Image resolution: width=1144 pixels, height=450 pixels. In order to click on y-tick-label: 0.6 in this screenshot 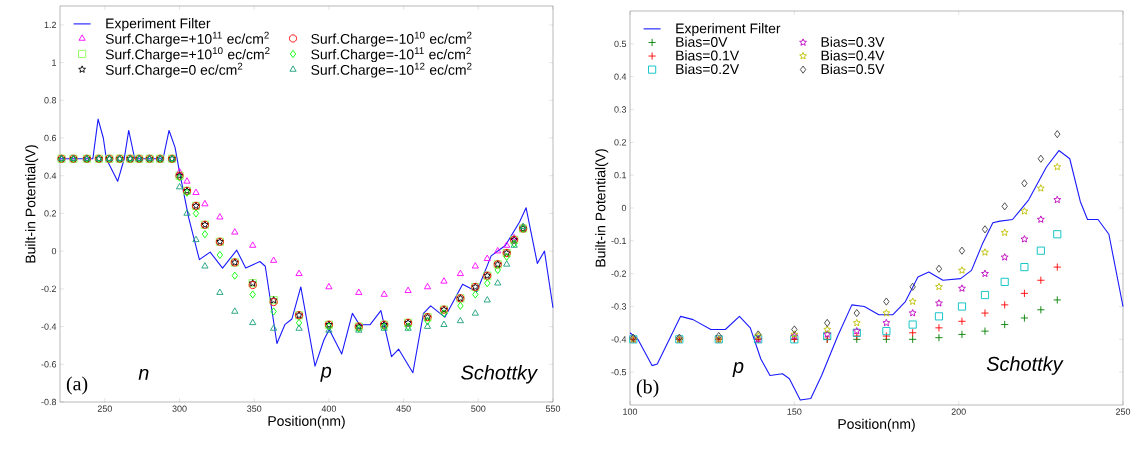, I will do `click(50, 138)`.